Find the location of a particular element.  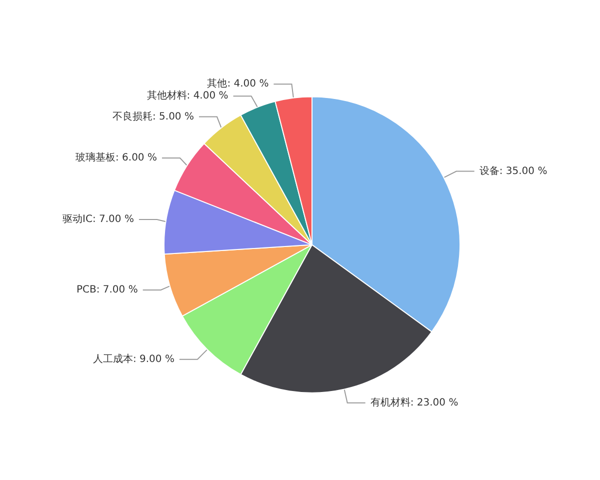

slice-label: 其他材料: 4.00 % is located at coordinates (187, 96).